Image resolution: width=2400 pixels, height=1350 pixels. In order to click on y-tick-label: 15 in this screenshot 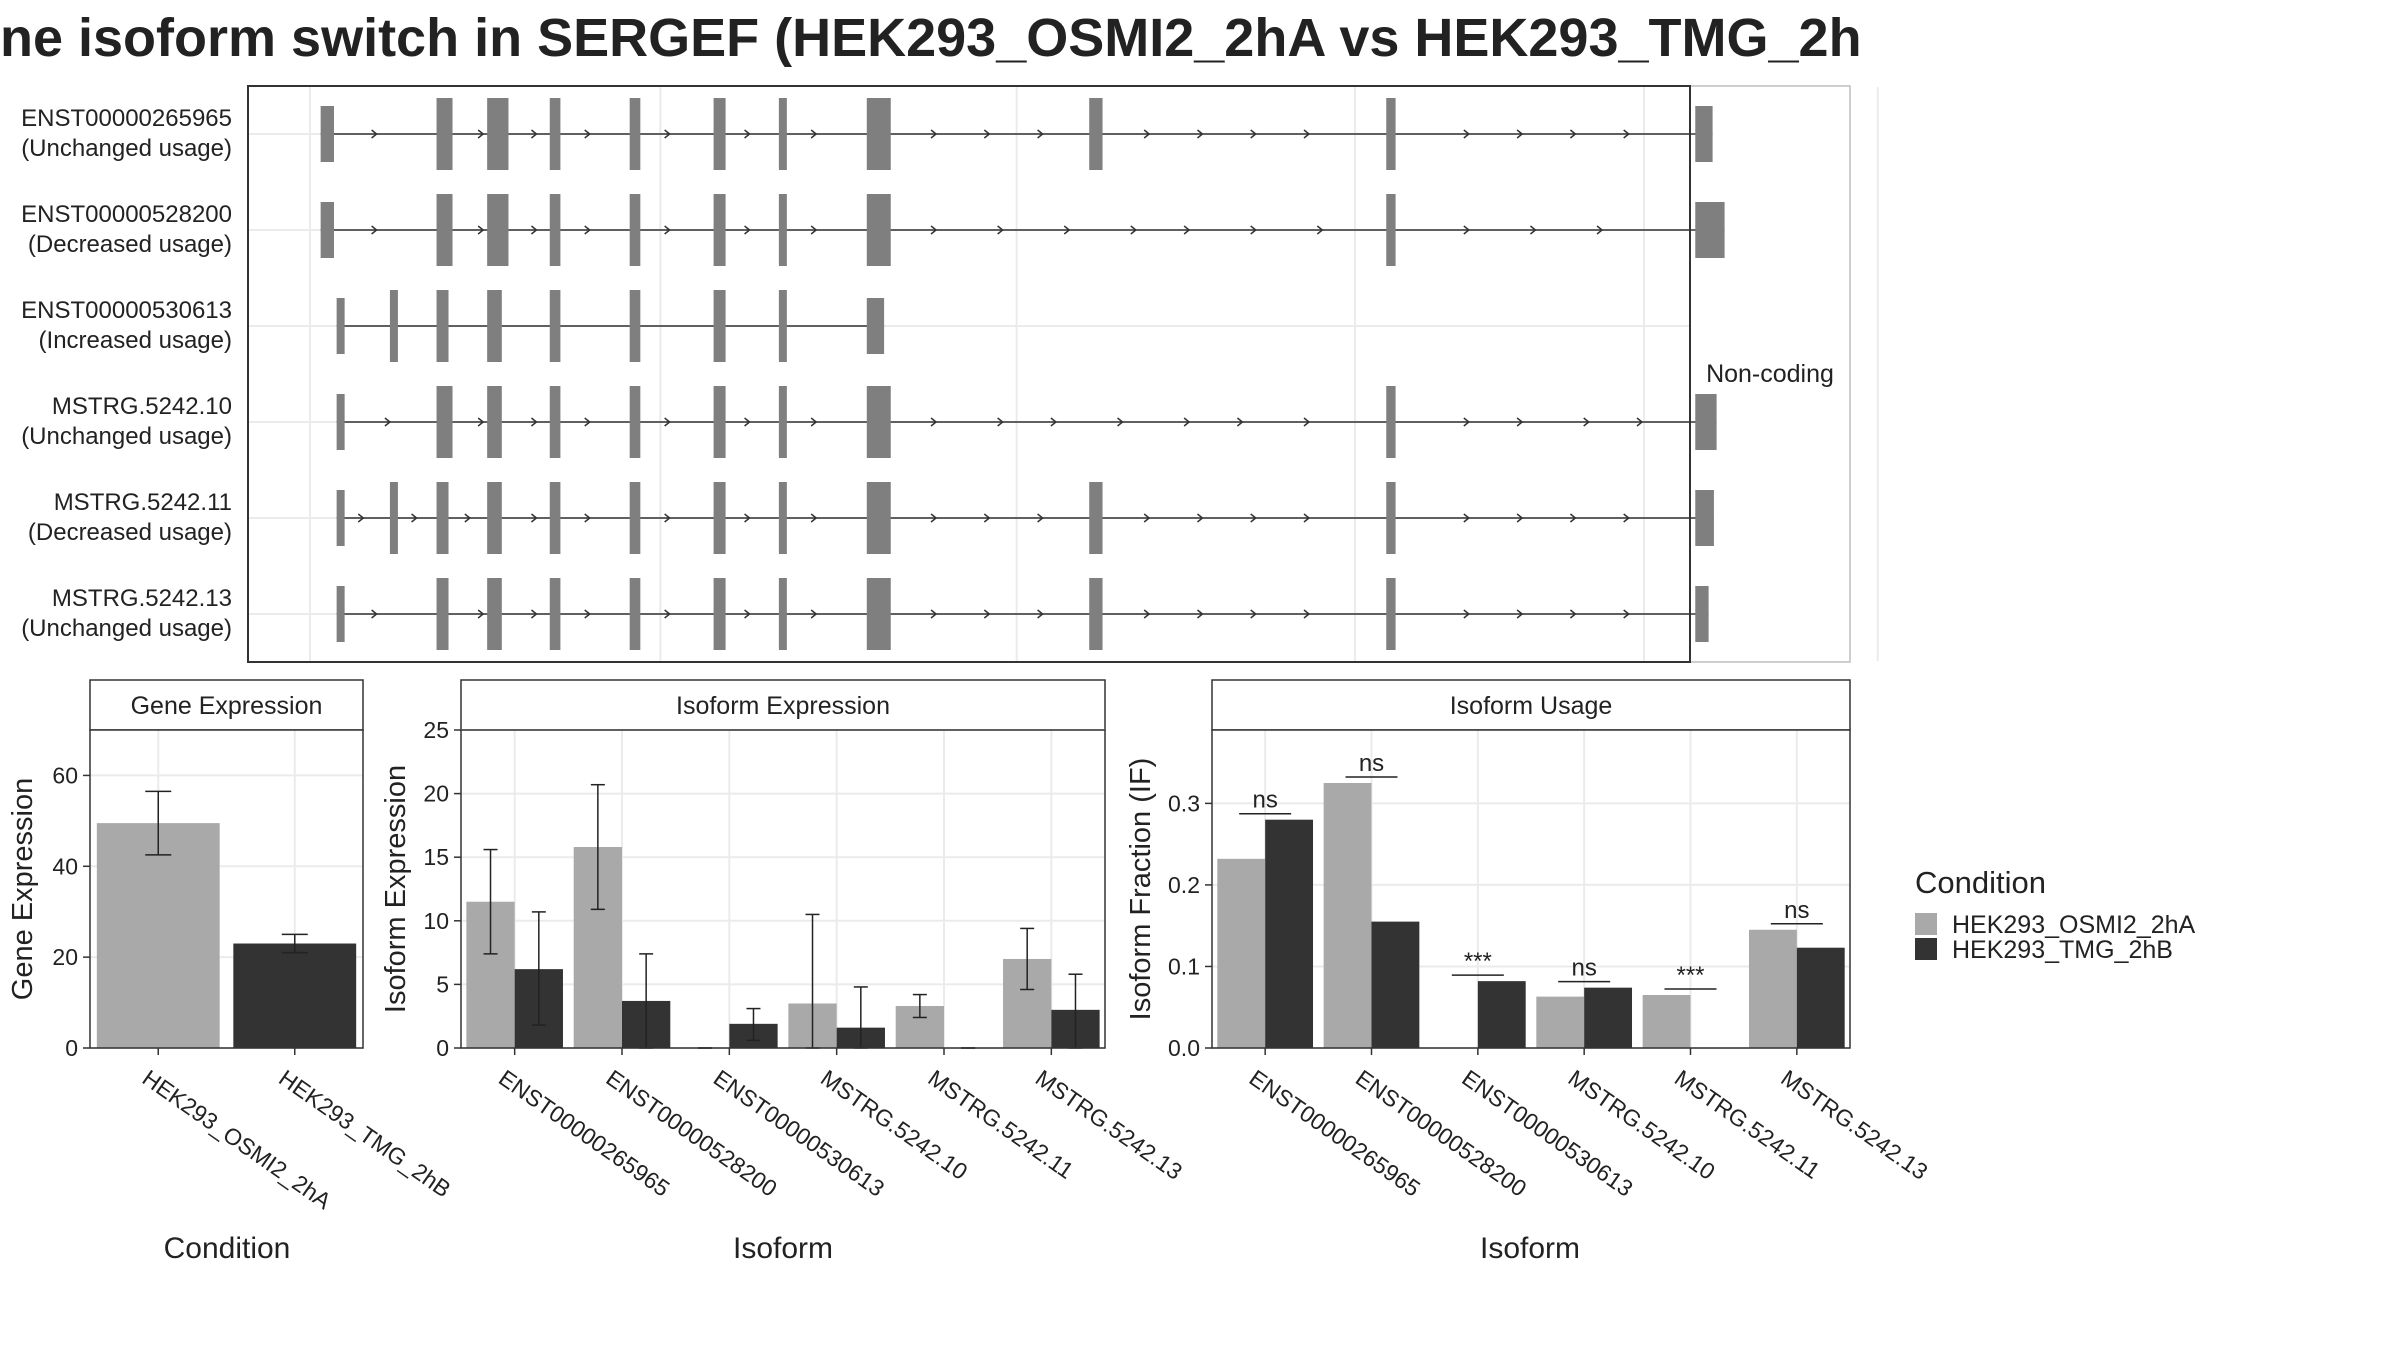, I will do `click(436, 857)`.